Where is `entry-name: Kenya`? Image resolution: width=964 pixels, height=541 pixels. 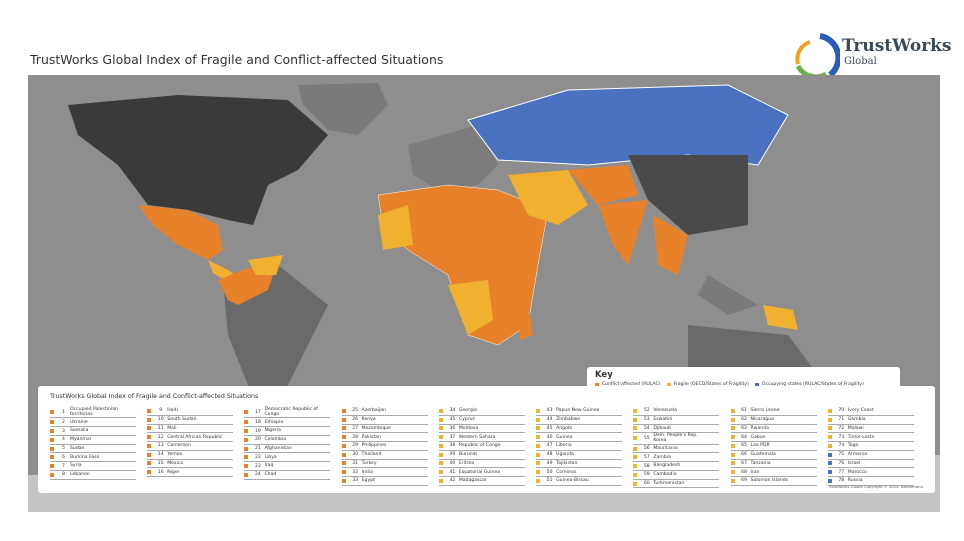
entry-name: Kenya is located at coordinates (368, 420).